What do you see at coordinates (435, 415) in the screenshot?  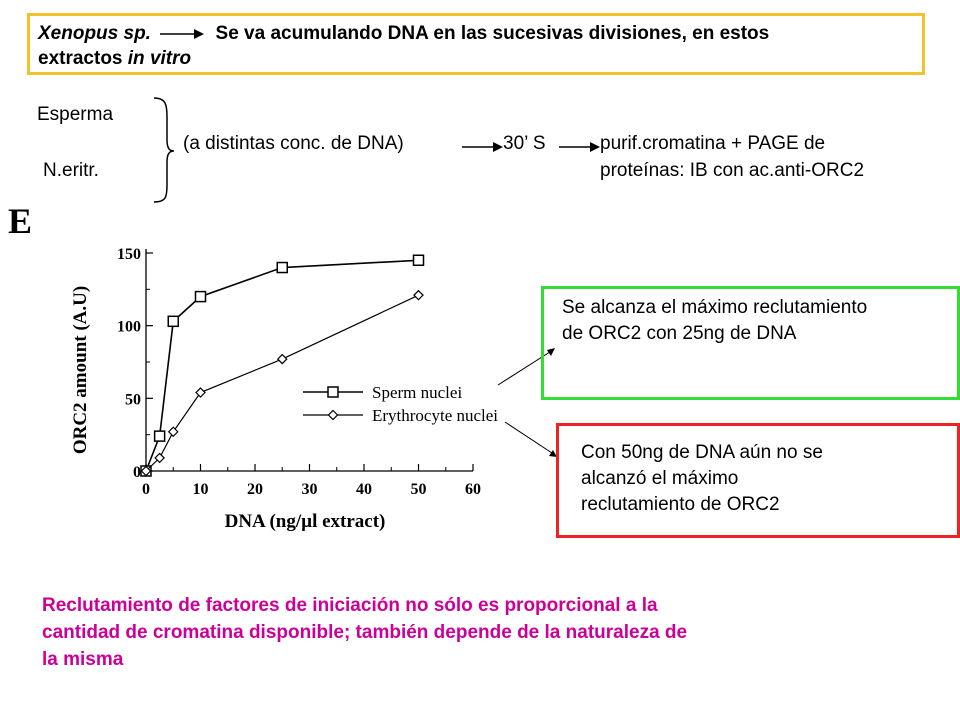 I see `legend-label: Erythrocyte nuclei` at bounding box center [435, 415].